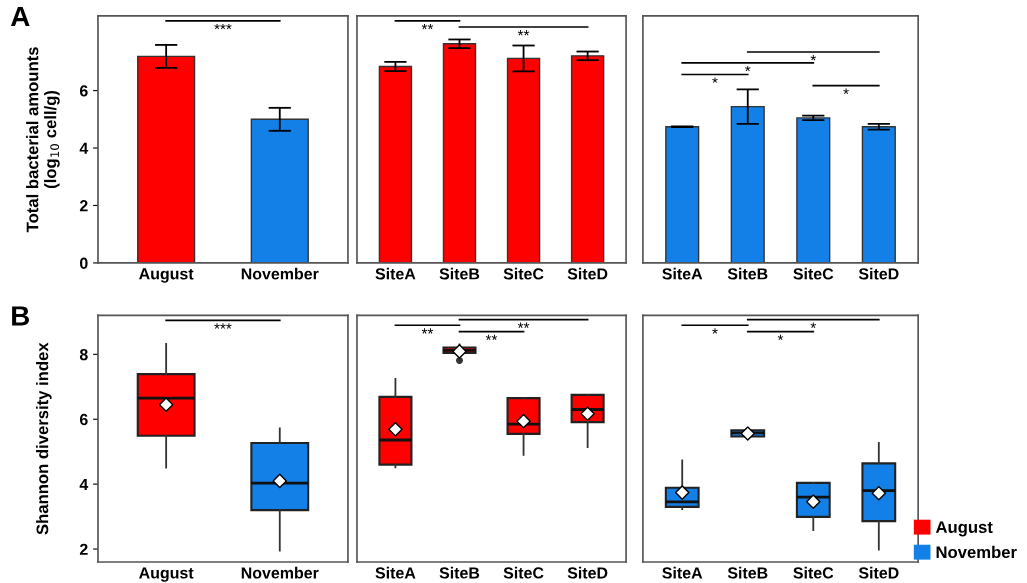  What do you see at coordinates (83, 354) in the screenshot?
I see `y-tick-label: 8` at bounding box center [83, 354].